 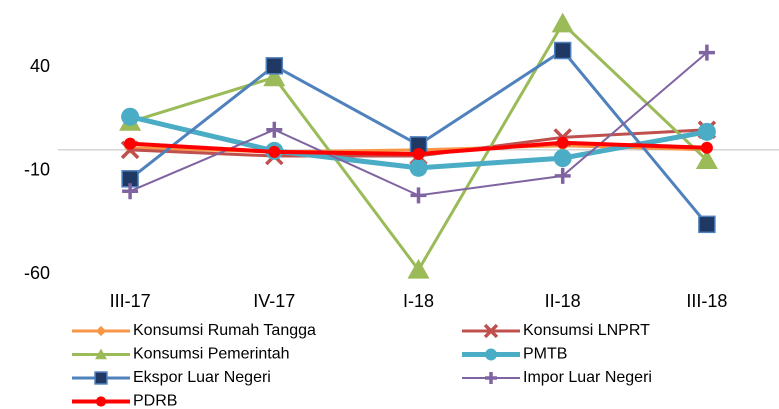 I want to click on series, so click(x=418, y=148).